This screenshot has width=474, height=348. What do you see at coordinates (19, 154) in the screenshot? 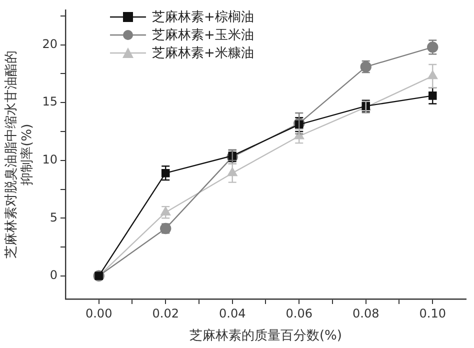
I see `y-axis-title: 芝麻林素对脱臭油脂中缩水甘油酯的抑制率(%)` at bounding box center [19, 154].